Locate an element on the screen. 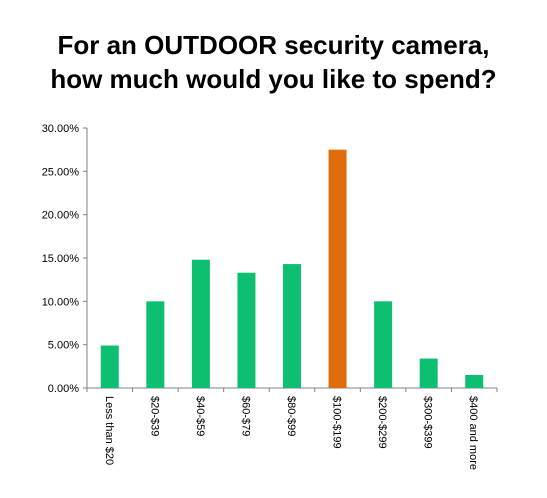  y-tick-label: 10.00% is located at coordinates (61, 302).